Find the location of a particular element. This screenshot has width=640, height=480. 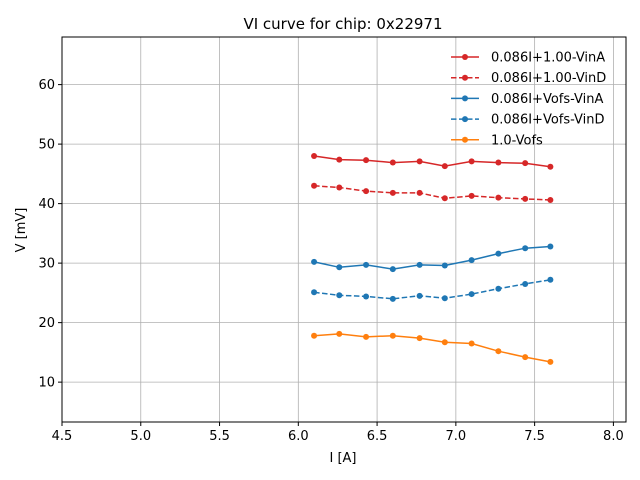

legend-item: 0.086I+1.00-VinD is located at coordinates (528, 78).